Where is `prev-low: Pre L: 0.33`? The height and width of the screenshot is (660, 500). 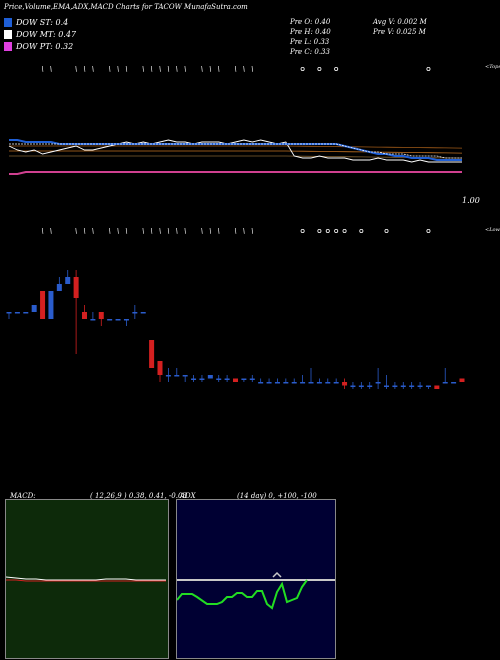 prev-low: Pre L: 0.33 is located at coordinates (310, 42).